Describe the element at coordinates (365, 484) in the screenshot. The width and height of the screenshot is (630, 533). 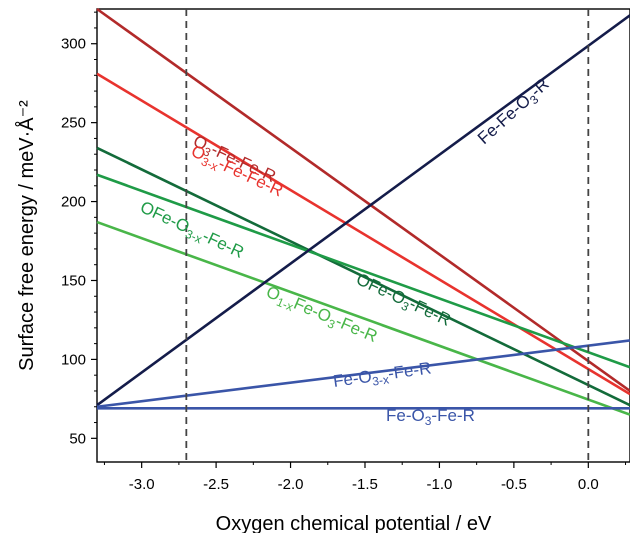
I see `x-tick-label: -1.5` at that location.